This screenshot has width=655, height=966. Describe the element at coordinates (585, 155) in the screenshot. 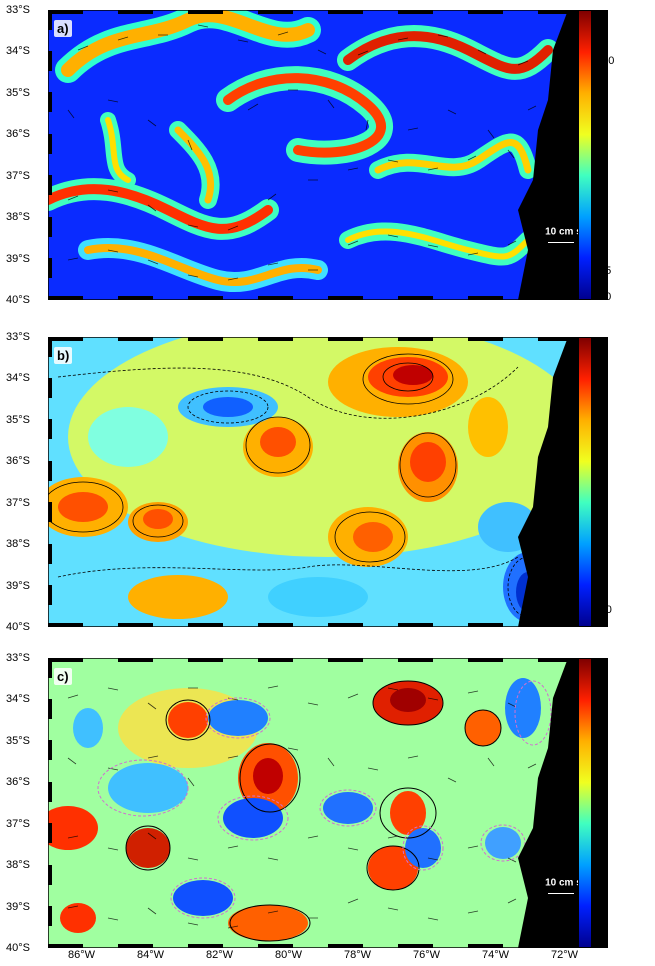

I see `panel-a-colorbar` at that location.